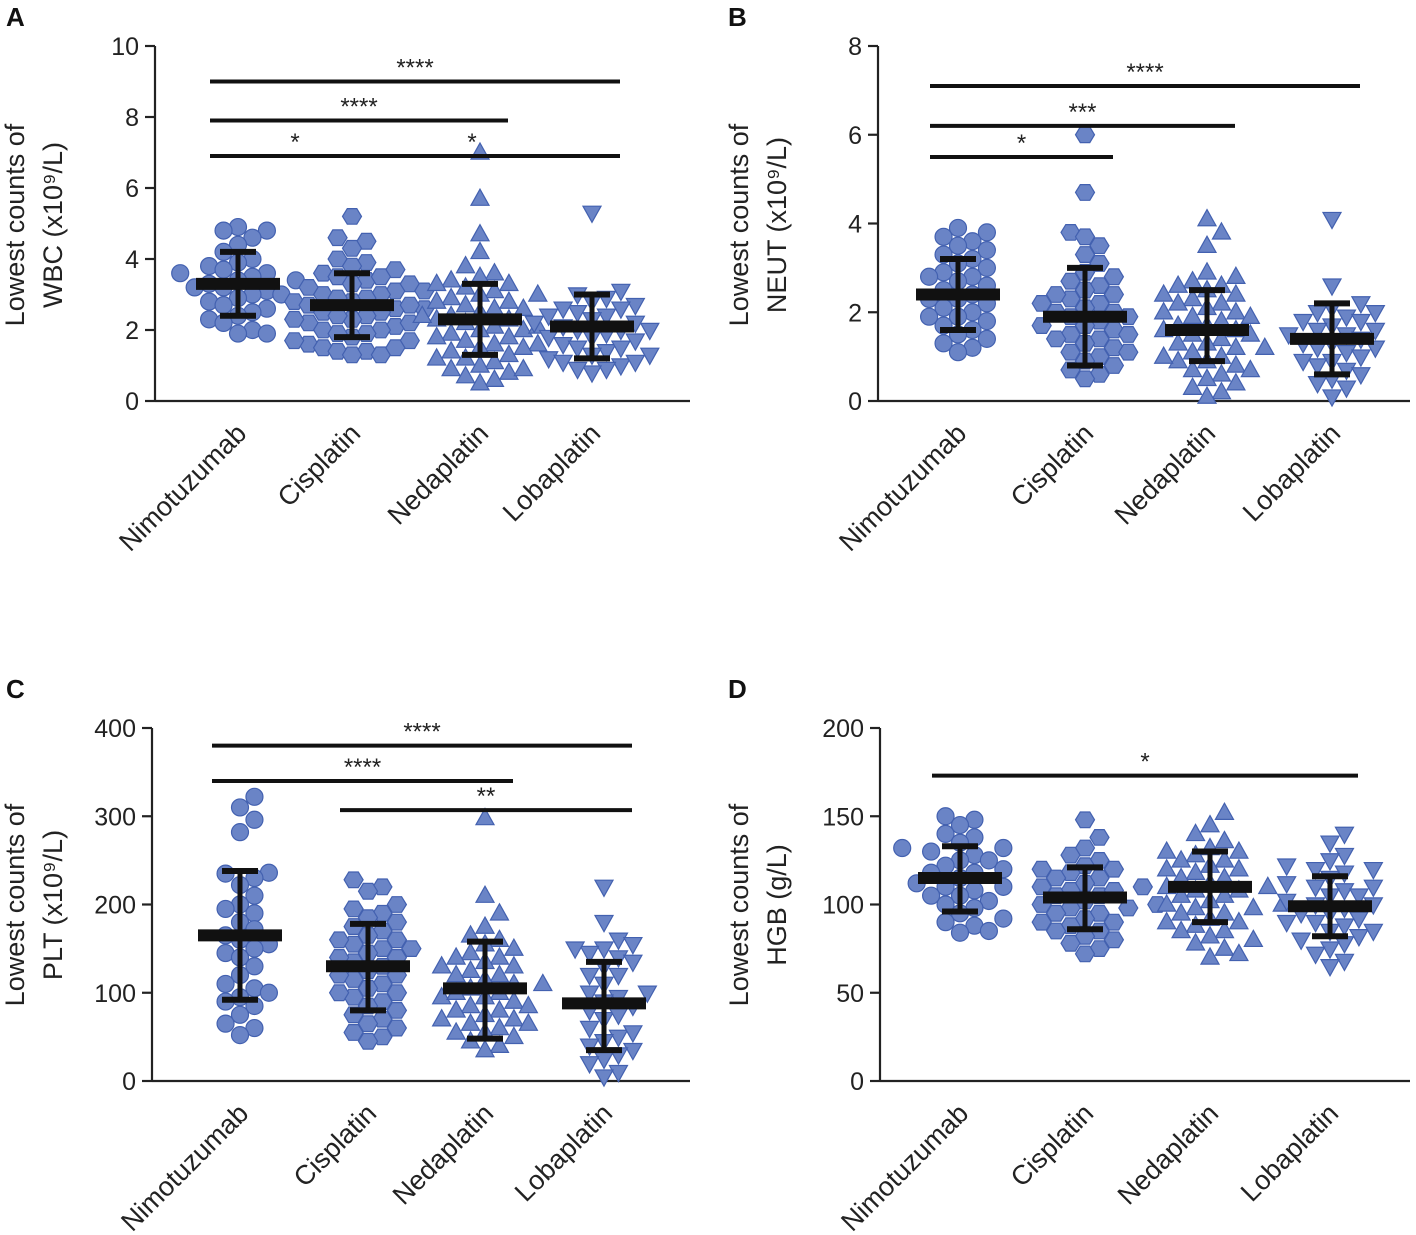 The width and height of the screenshot is (1416, 1235). What do you see at coordinates (15, 689) in the screenshot?
I see `panel-label: C` at bounding box center [15, 689].